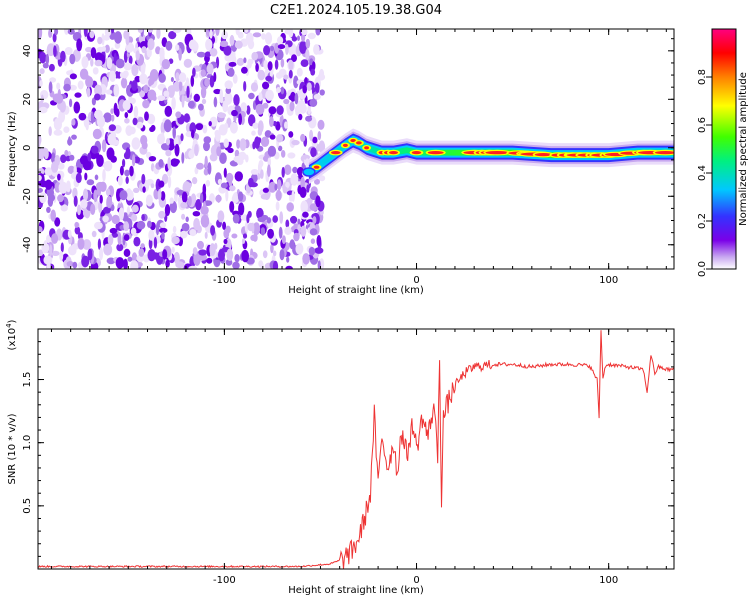  I want to click on spec-ytick-label: 0, so click(27, 148).